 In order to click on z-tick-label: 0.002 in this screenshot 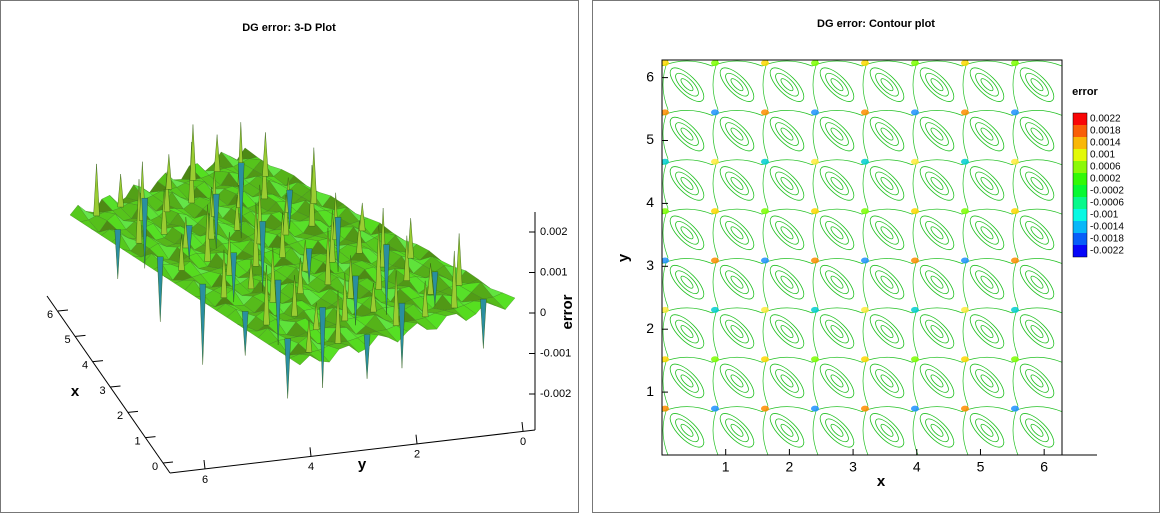, I will do `click(554, 232)`.